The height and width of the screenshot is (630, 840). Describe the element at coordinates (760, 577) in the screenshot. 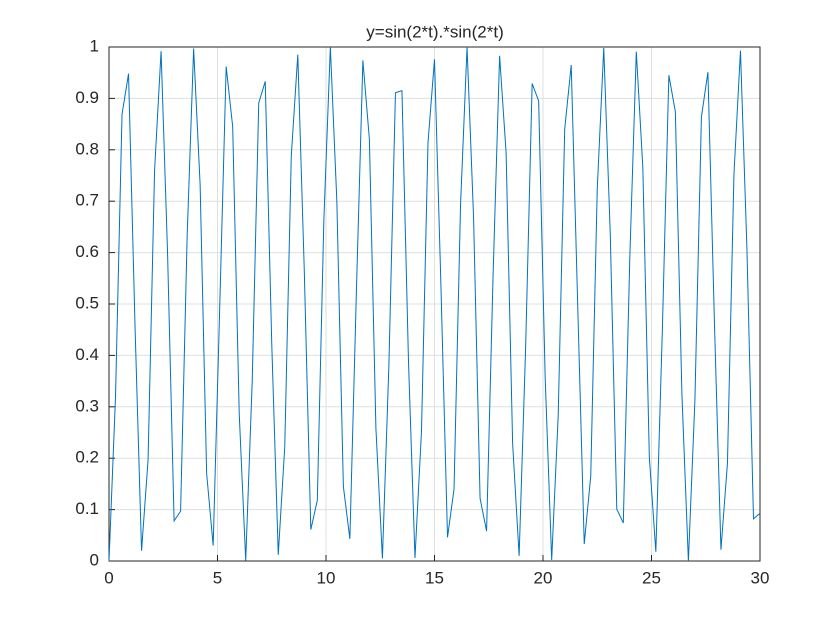

I see `x-tick-label: 30` at that location.